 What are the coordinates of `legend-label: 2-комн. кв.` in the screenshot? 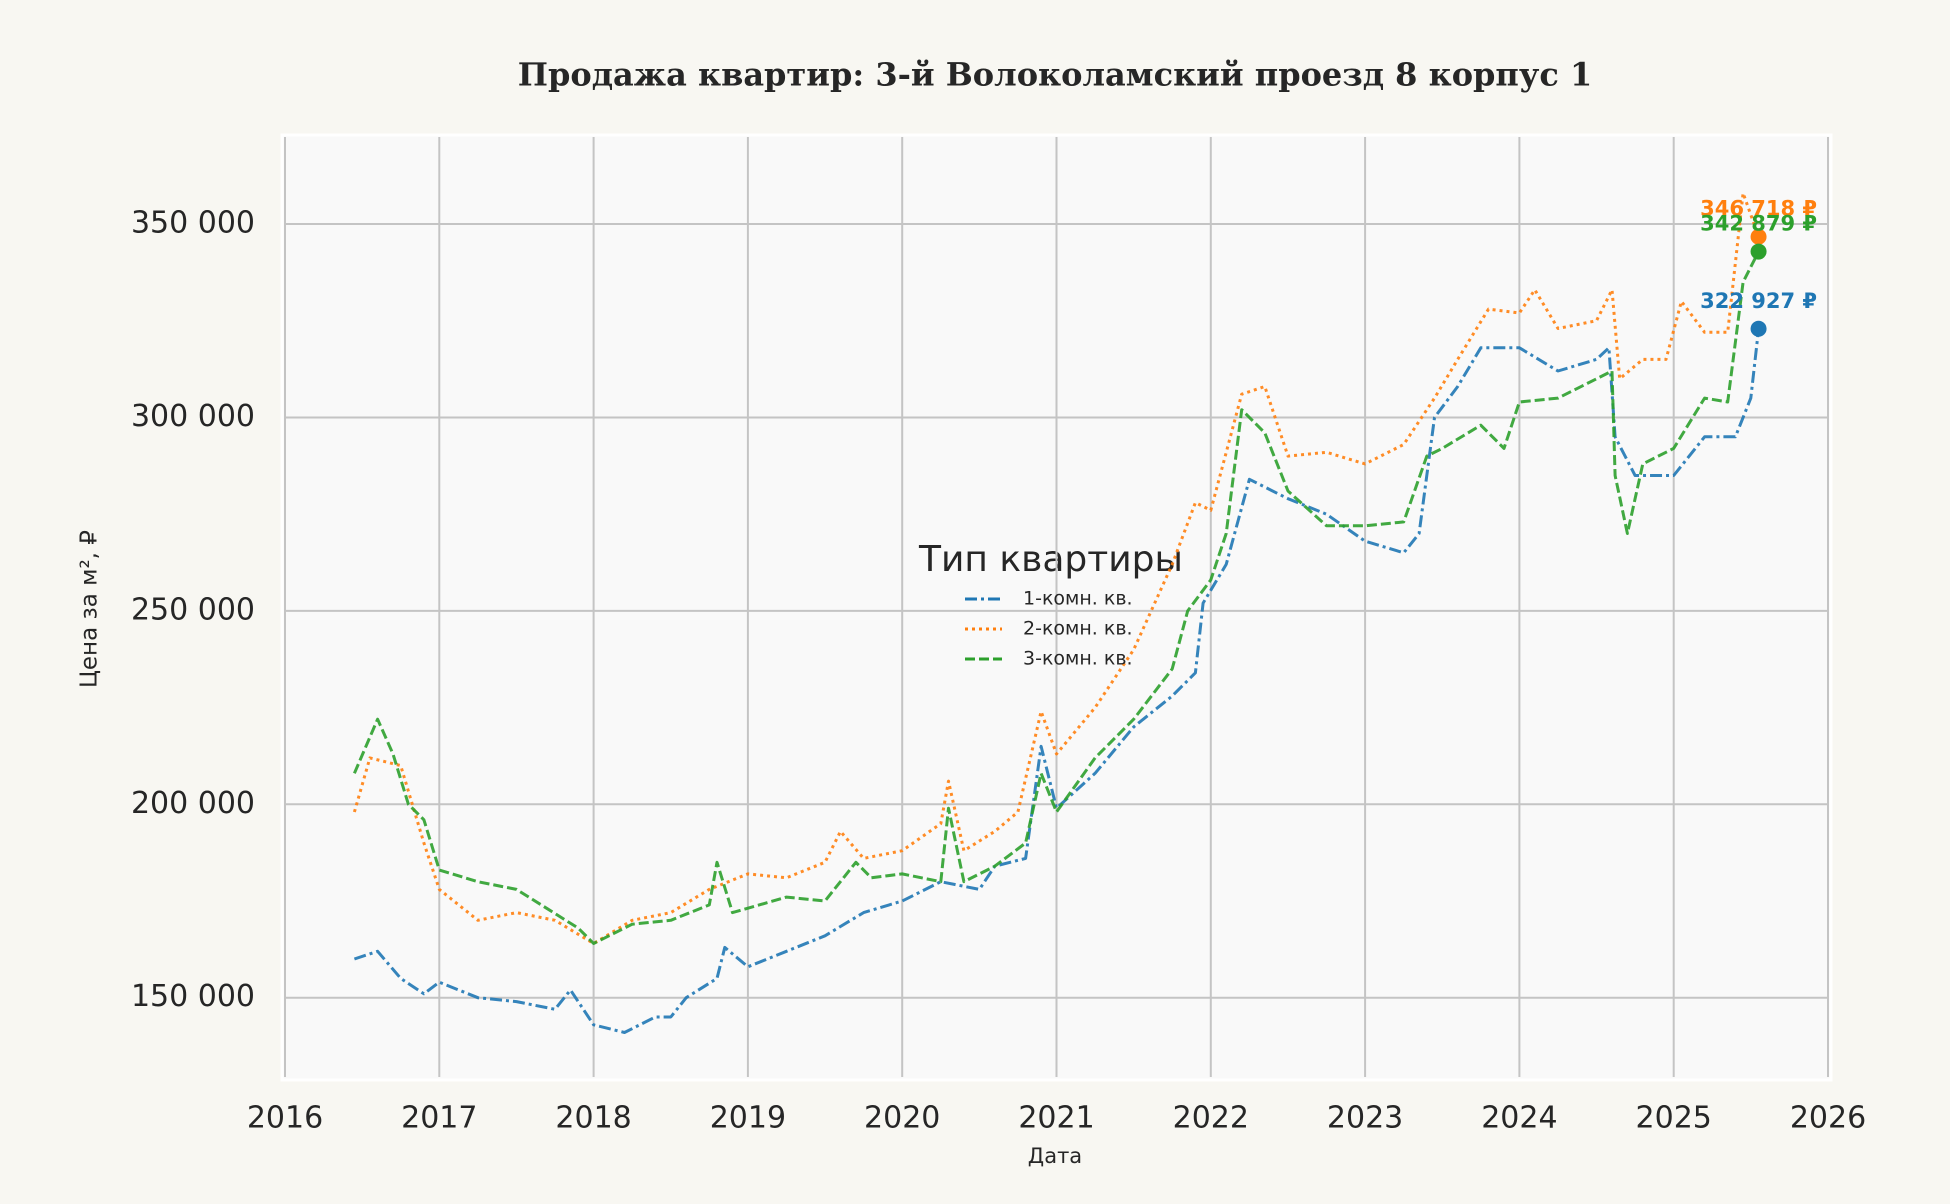 It's located at (1078, 629).